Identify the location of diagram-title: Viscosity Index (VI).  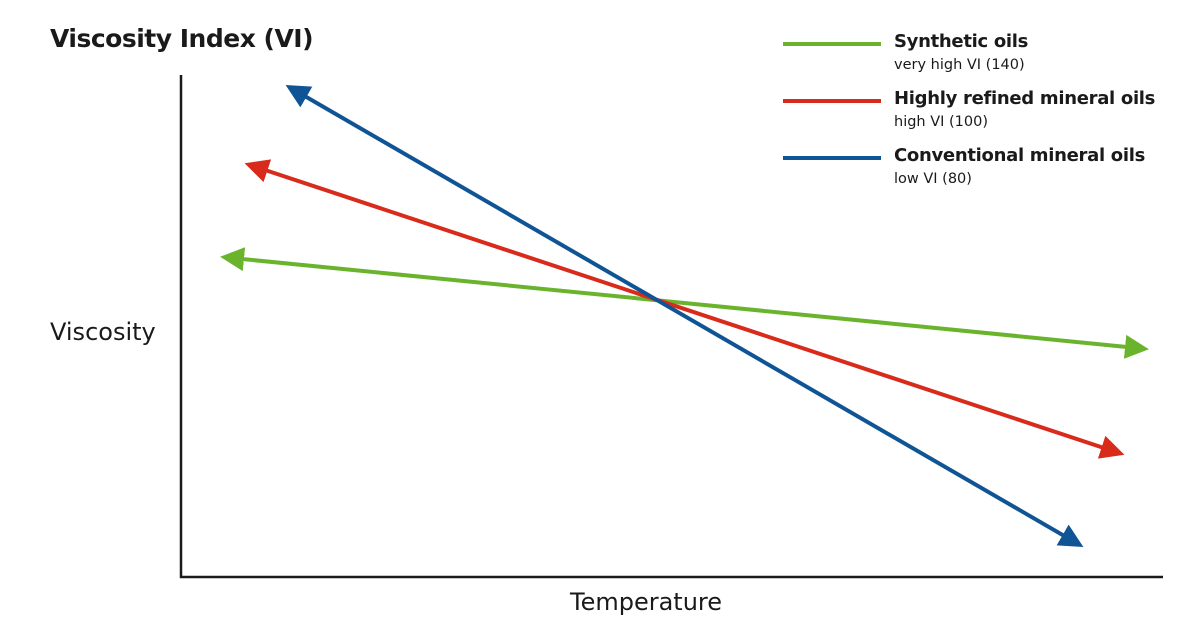
(182, 38).